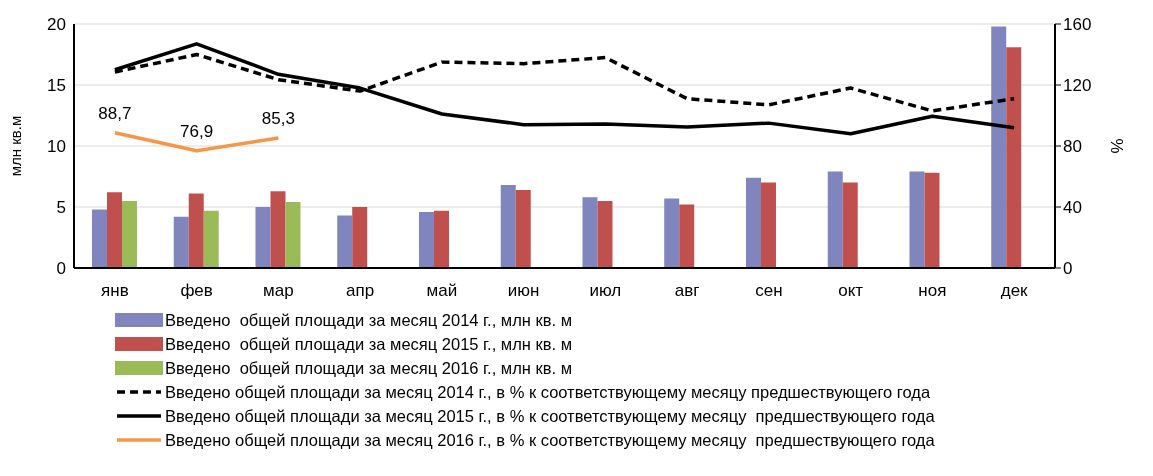 This screenshot has width=1153, height=476. What do you see at coordinates (1014, 291) in the screenshot?
I see `x-tick-label: дек` at bounding box center [1014, 291].